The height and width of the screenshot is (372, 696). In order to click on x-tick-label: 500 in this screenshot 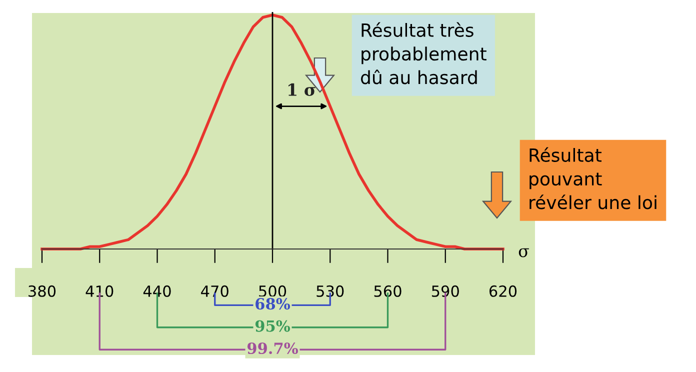, I will do `click(272, 291)`.